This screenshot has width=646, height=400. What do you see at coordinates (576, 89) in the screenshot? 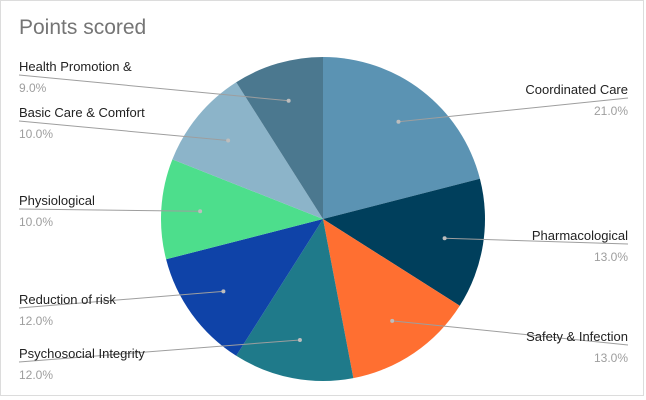
I see `slice-label-coordinated-care: Coordinated Care` at bounding box center [576, 89].